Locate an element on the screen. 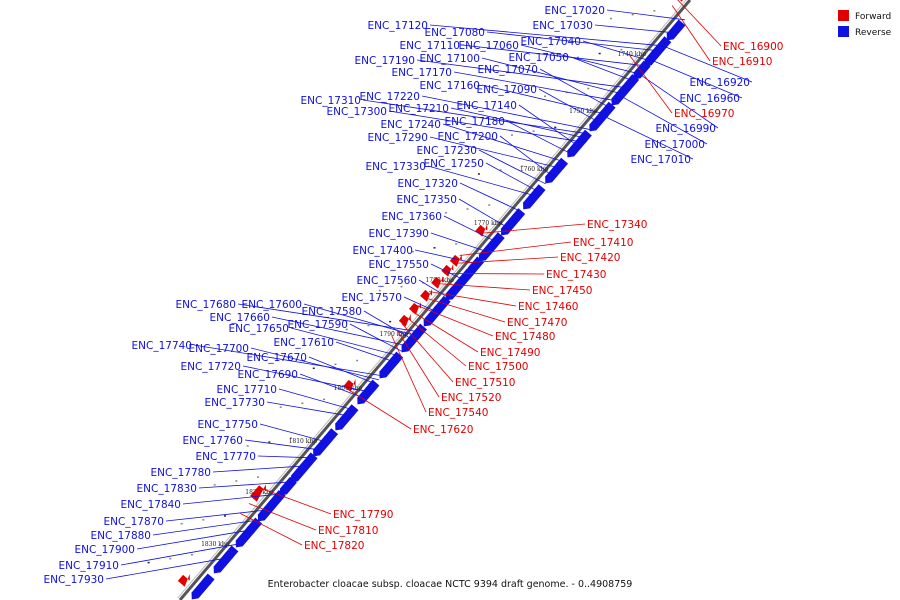  reverse-gene-label: ENC_17700 is located at coordinates (219, 349).